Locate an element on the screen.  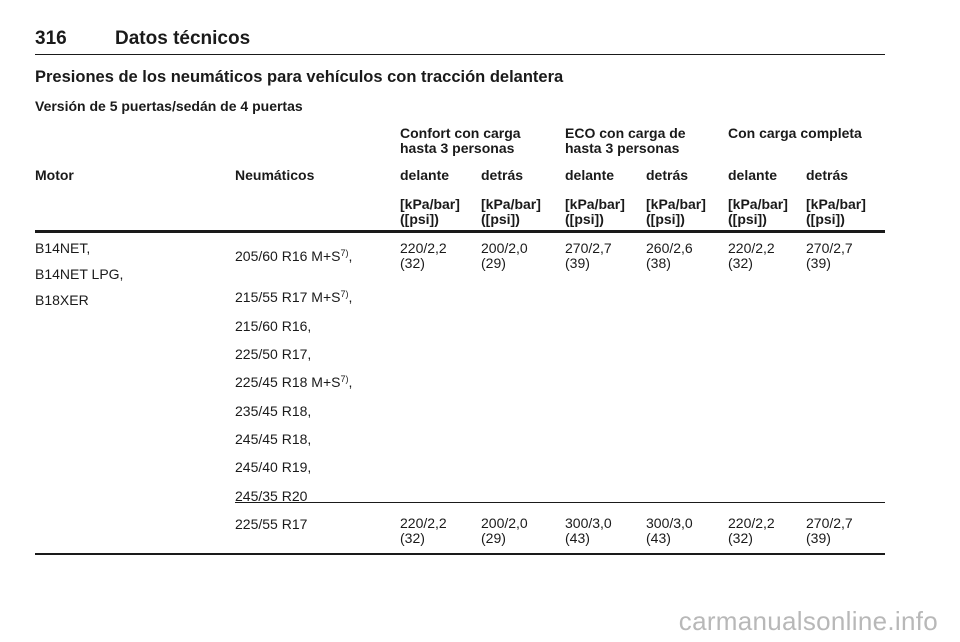
watermark: carmanualsonline.info is located at coordinates (808, 621).